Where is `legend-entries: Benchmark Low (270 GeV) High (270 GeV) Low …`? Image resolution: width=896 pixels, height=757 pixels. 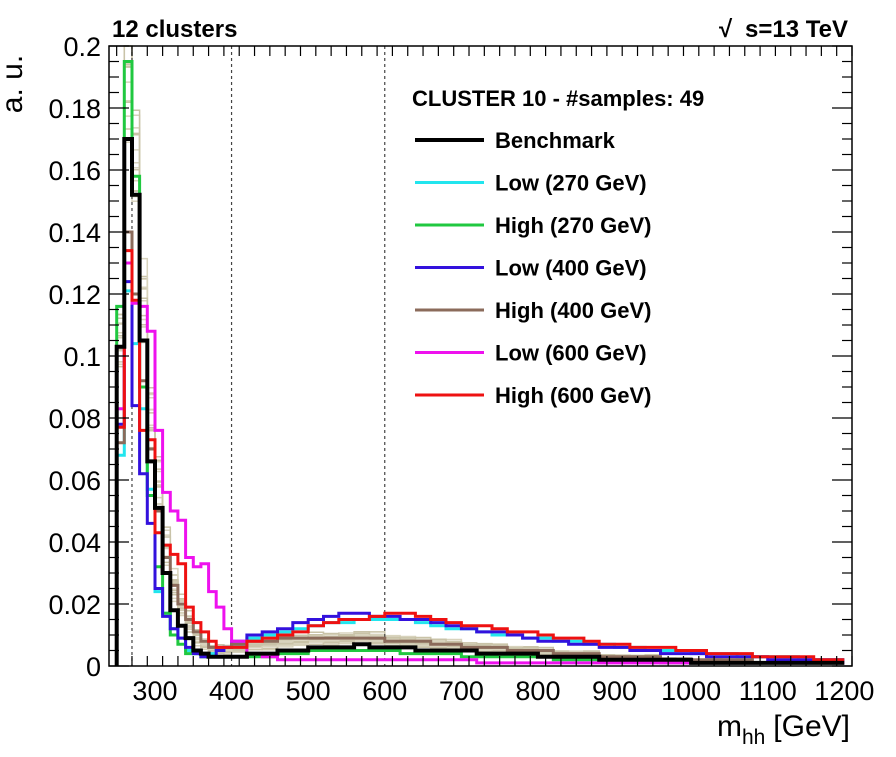 legend-entries: Benchmark Low (270 GeV) High (270 GeV) Low … is located at coordinates (533, 268).